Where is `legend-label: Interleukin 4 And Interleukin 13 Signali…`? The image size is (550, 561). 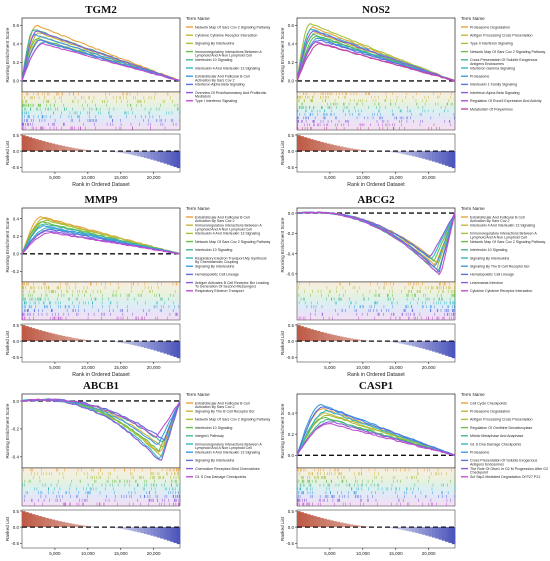 legend-label: Interleukin 4 And Interleukin 13 Signali… is located at coordinates (502, 226).